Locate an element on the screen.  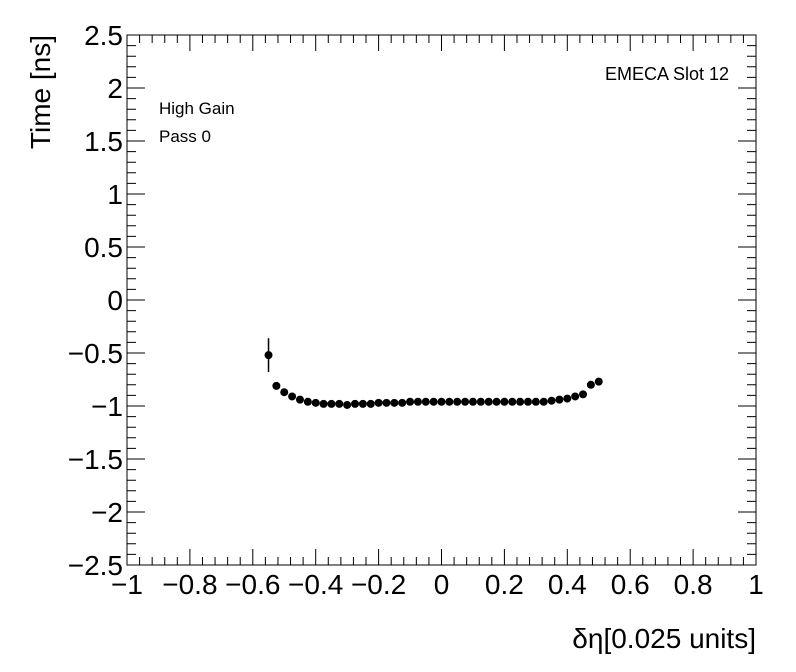
y-tick-label: 0.5 is located at coordinates (103, 247).